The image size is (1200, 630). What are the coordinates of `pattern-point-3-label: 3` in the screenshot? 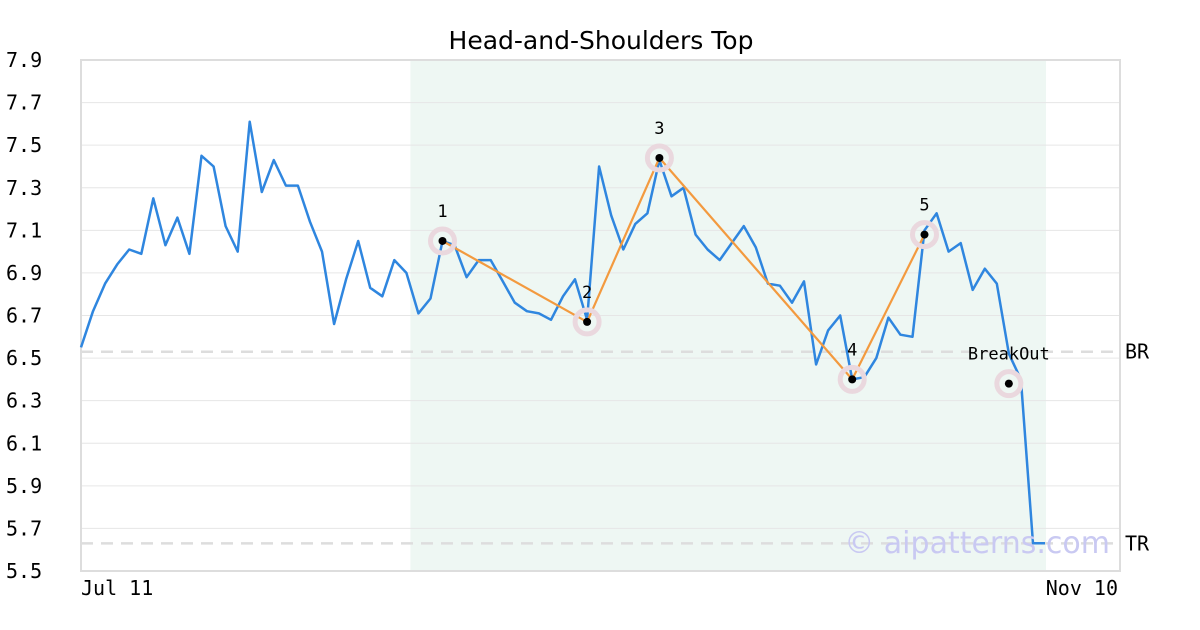 It's located at (659, 129).